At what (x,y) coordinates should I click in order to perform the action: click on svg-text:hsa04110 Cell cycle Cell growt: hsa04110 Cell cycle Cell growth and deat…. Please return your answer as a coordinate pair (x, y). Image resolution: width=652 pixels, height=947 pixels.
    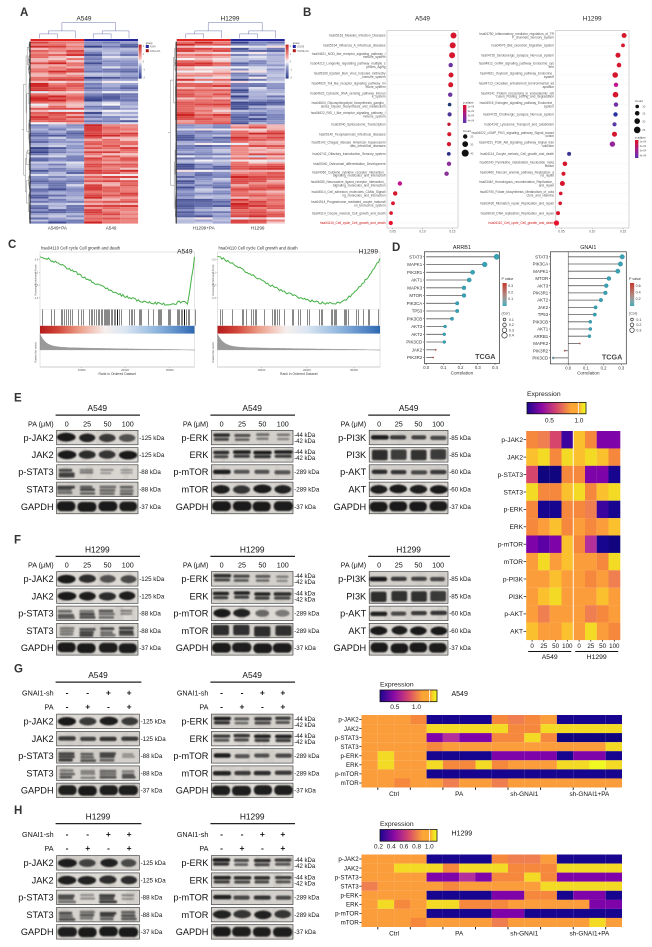
    Looking at the image, I should click on (259, 248).